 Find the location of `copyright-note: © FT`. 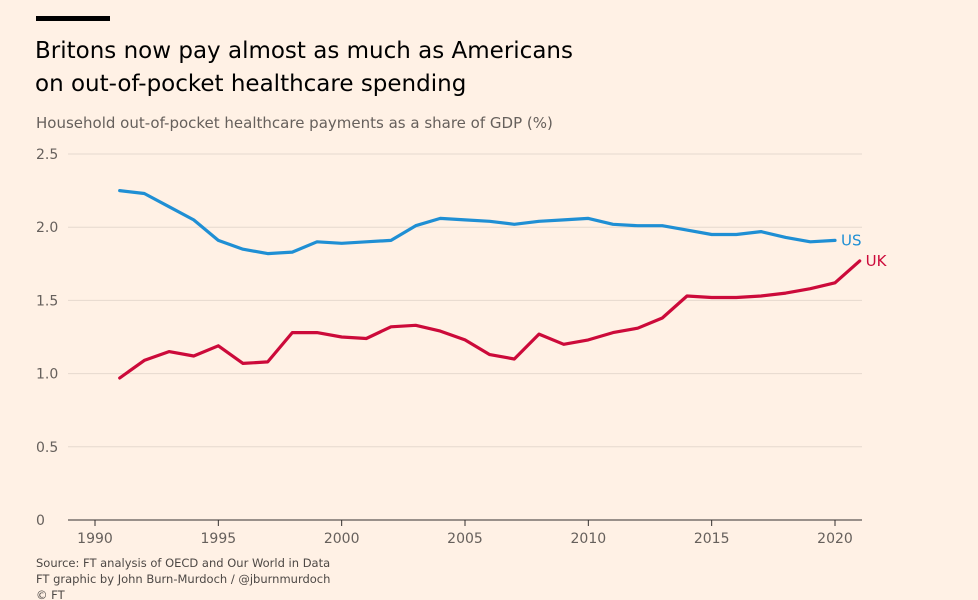

copyright-note: © FT is located at coordinates (50, 594).